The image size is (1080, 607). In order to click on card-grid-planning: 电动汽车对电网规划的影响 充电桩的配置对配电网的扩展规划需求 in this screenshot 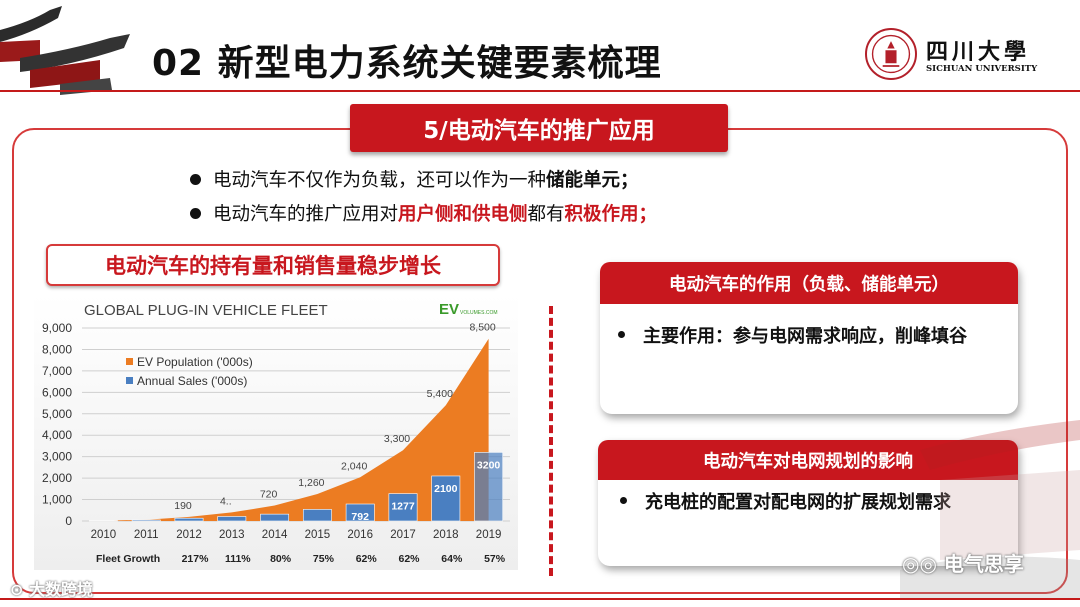, I will do `click(808, 503)`.